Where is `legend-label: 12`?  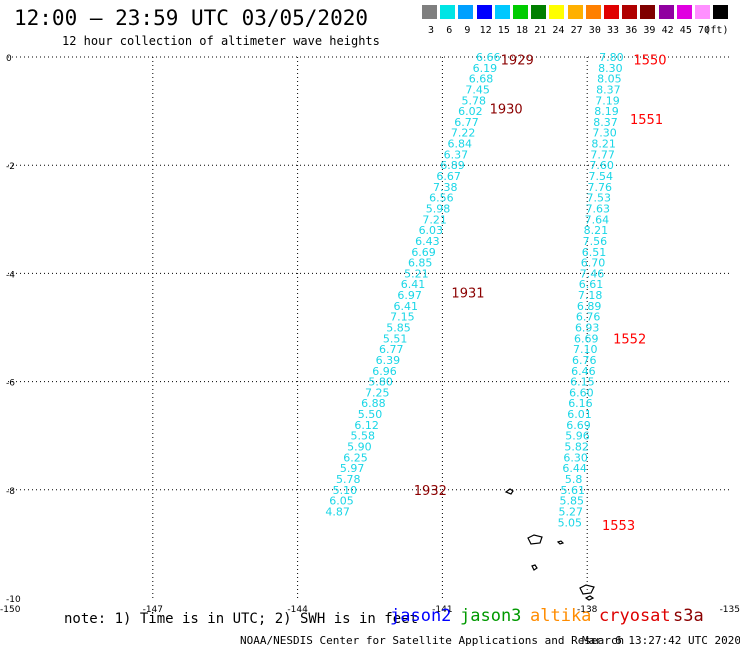
legend-label: 12 is located at coordinates (485, 30).